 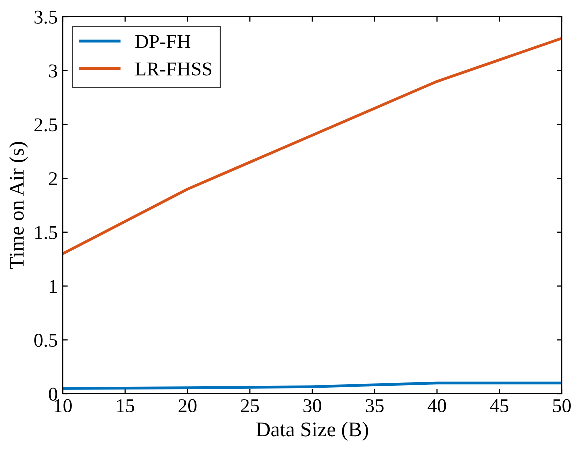 I want to click on y-tick-label: 2, so click(x=53, y=179).